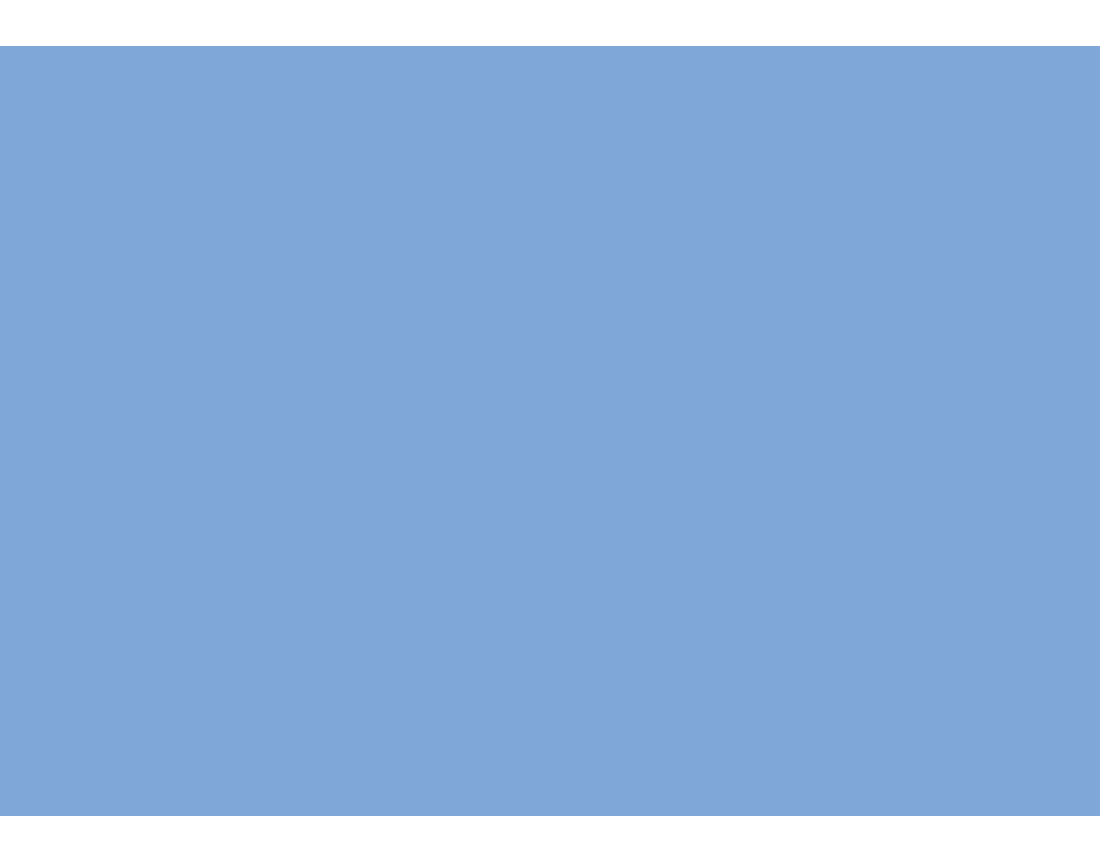 The width and height of the screenshot is (1100, 850). Describe the element at coordinates (550, 841) in the screenshot. I see `colorbar-gradient` at that location.